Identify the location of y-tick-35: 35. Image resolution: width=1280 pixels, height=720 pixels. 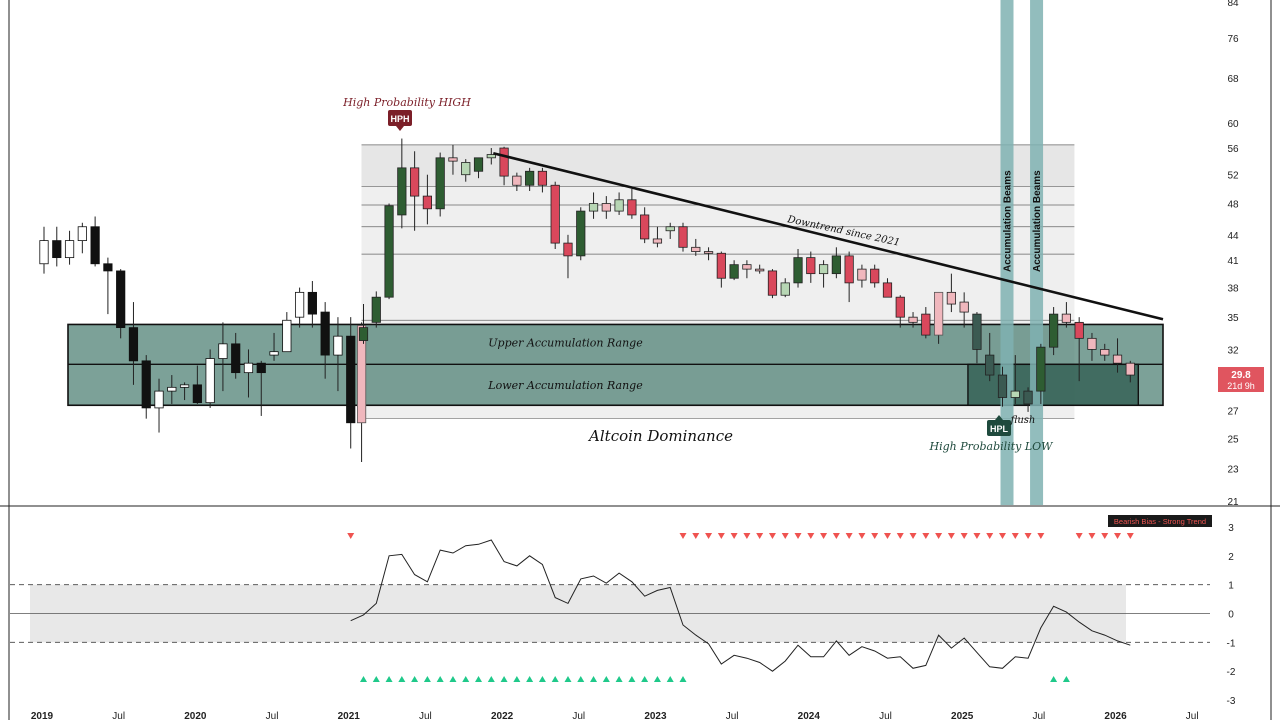
(1233, 318).